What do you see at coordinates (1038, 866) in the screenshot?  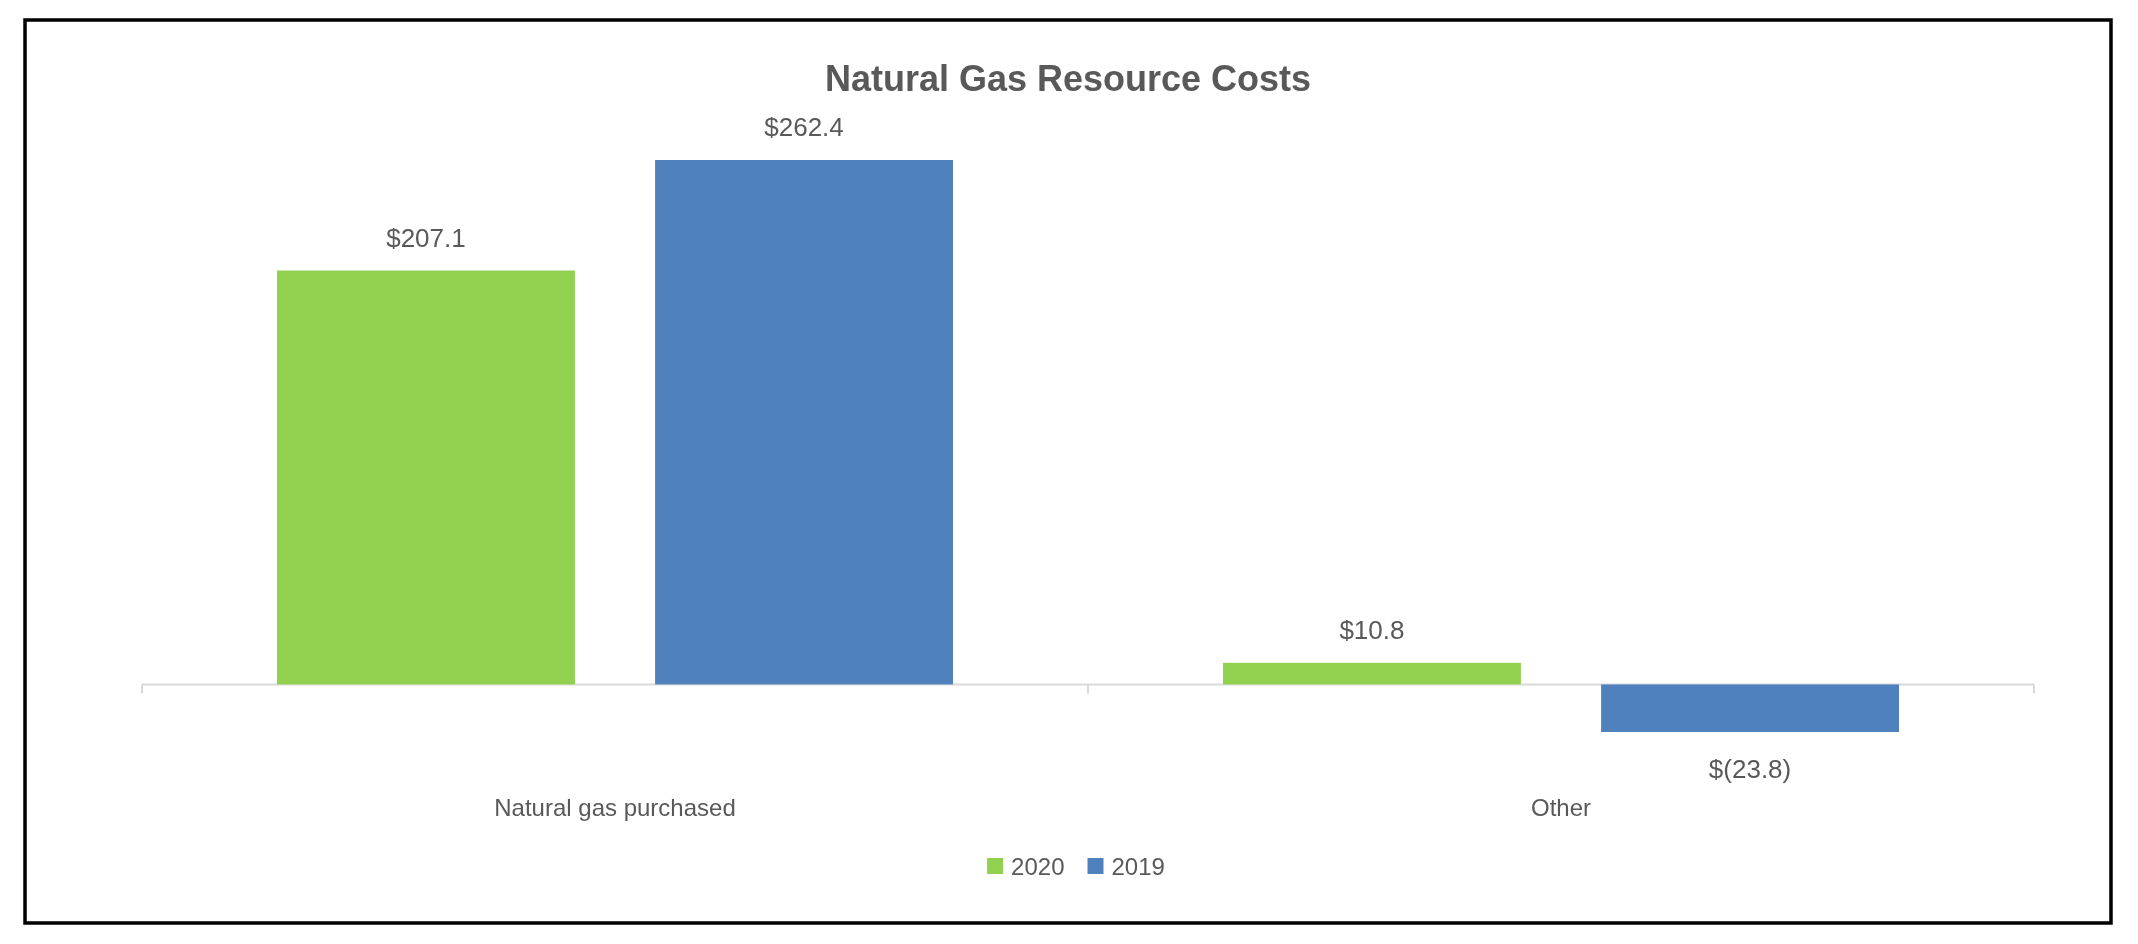 I see `legend-label: 2020` at bounding box center [1038, 866].